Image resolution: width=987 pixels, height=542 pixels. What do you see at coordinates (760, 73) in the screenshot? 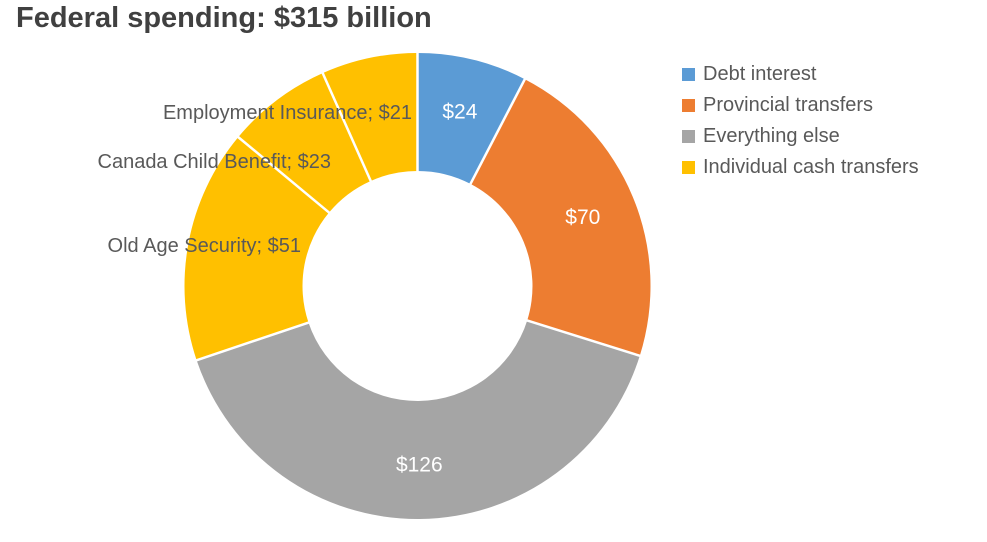
I see `legend-label: Debt interest` at bounding box center [760, 73].